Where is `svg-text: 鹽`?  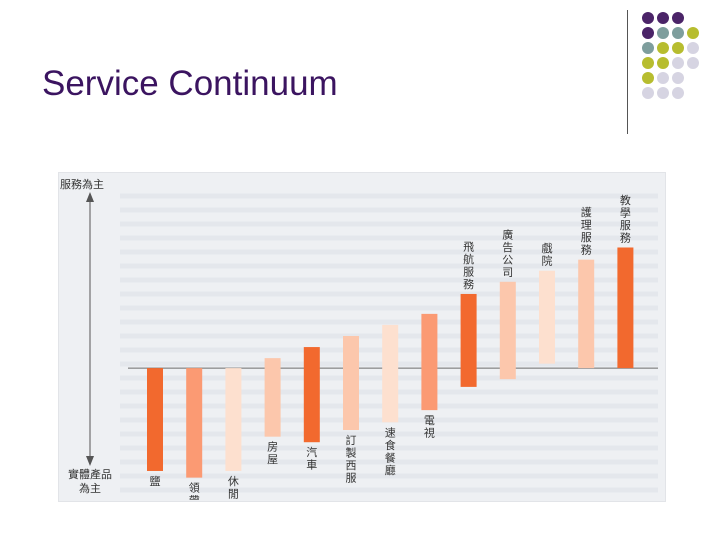
svg-text: 鹽 is located at coordinates (155, 481).